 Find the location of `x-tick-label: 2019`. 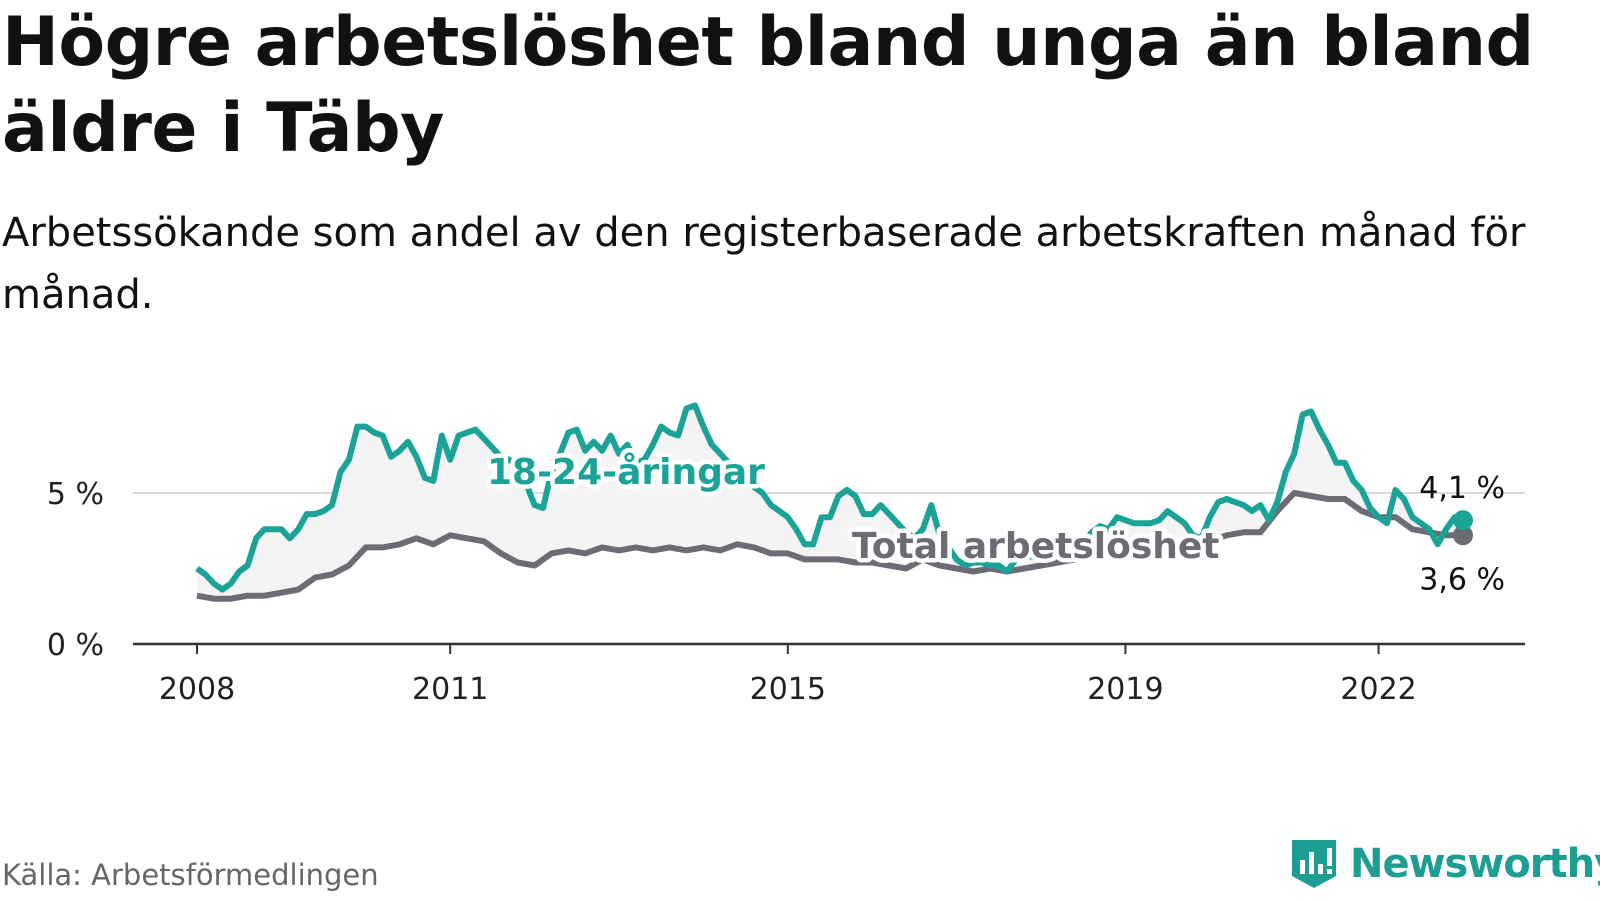

x-tick-label: 2019 is located at coordinates (1125, 689).